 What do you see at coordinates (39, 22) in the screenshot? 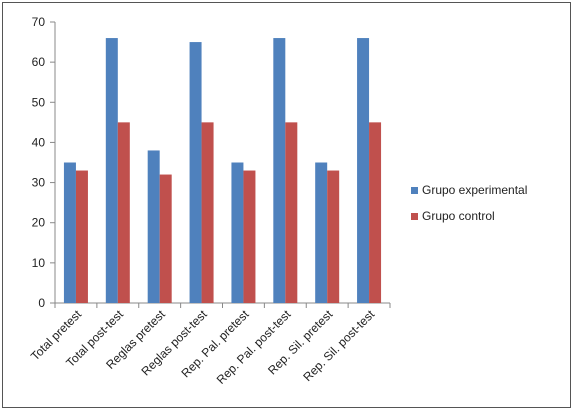
I see `y-tick-label: 70` at bounding box center [39, 22].